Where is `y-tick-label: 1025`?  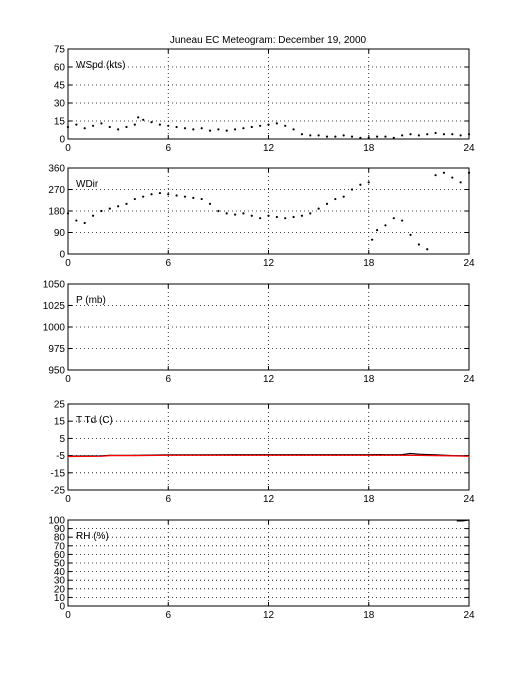
y-tick-label: 1025 is located at coordinates (54, 306).